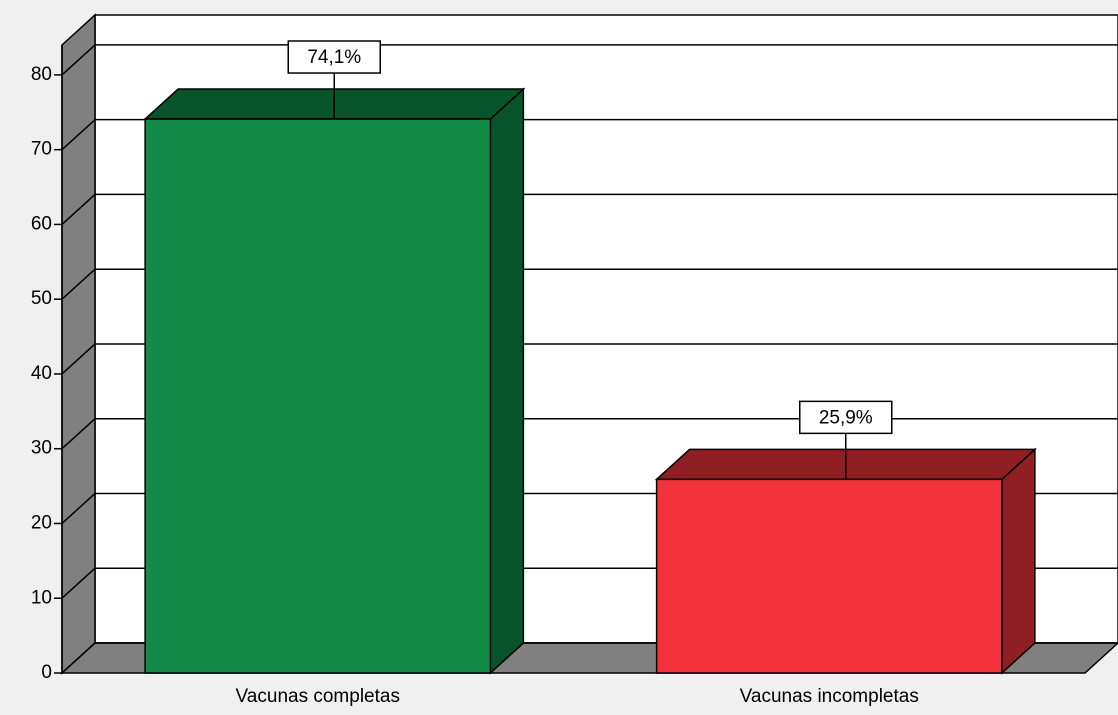 The width and height of the screenshot is (1118, 715). What do you see at coordinates (41, 597) in the screenshot?
I see `y-tick-label: 10` at bounding box center [41, 597].